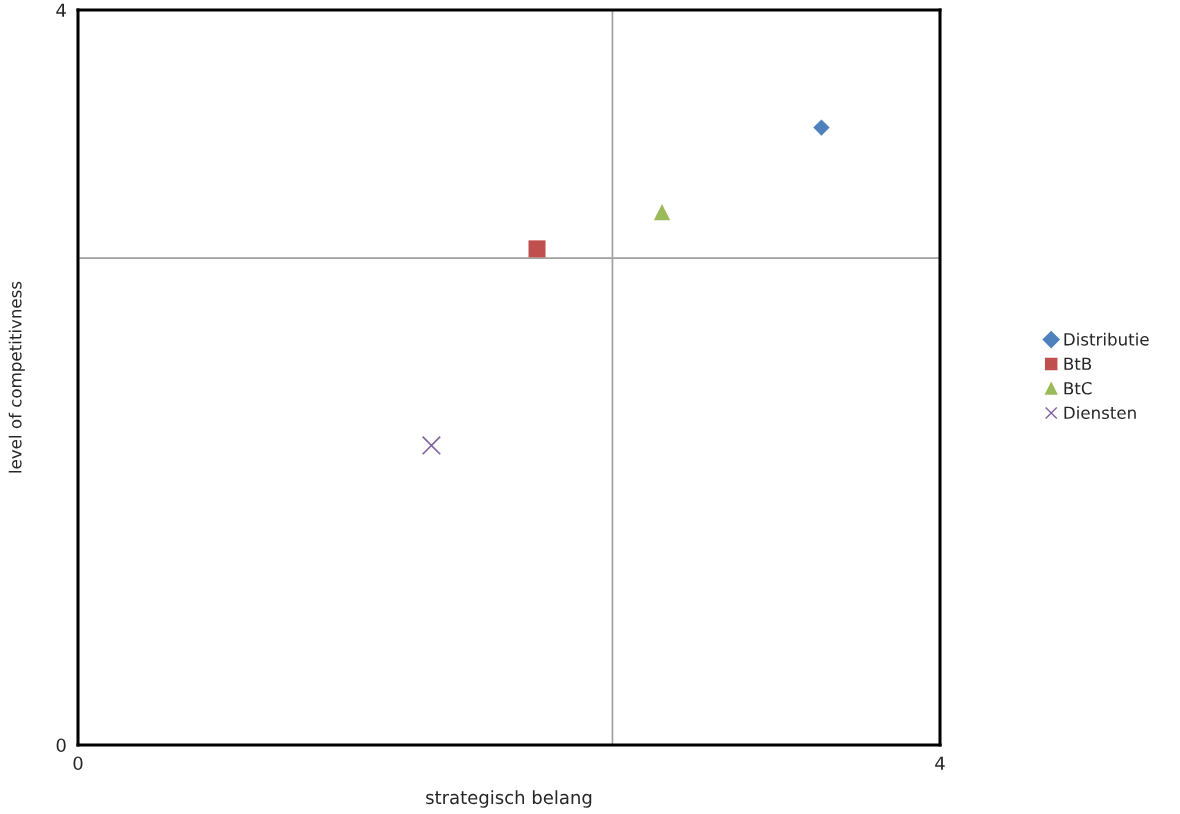 The height and width of the screenshot is (814, 1180). I want to click on y-axis-title: level of competitivness, so click(16, 377).